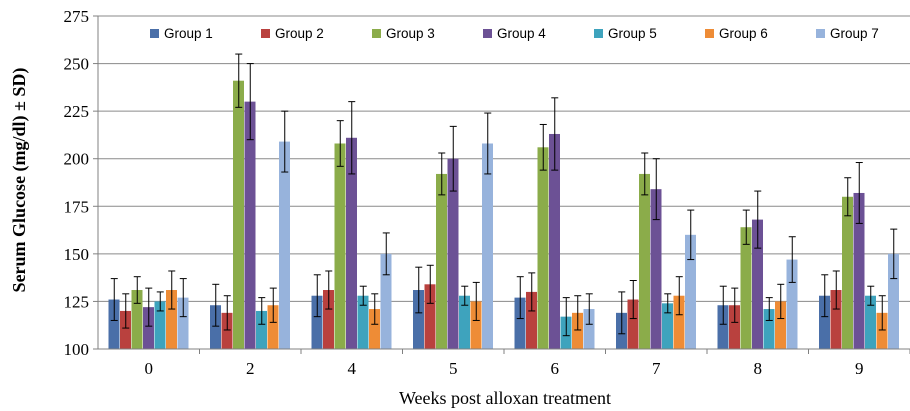  I want to click on legend-label: Group 5, so click(632, 33).